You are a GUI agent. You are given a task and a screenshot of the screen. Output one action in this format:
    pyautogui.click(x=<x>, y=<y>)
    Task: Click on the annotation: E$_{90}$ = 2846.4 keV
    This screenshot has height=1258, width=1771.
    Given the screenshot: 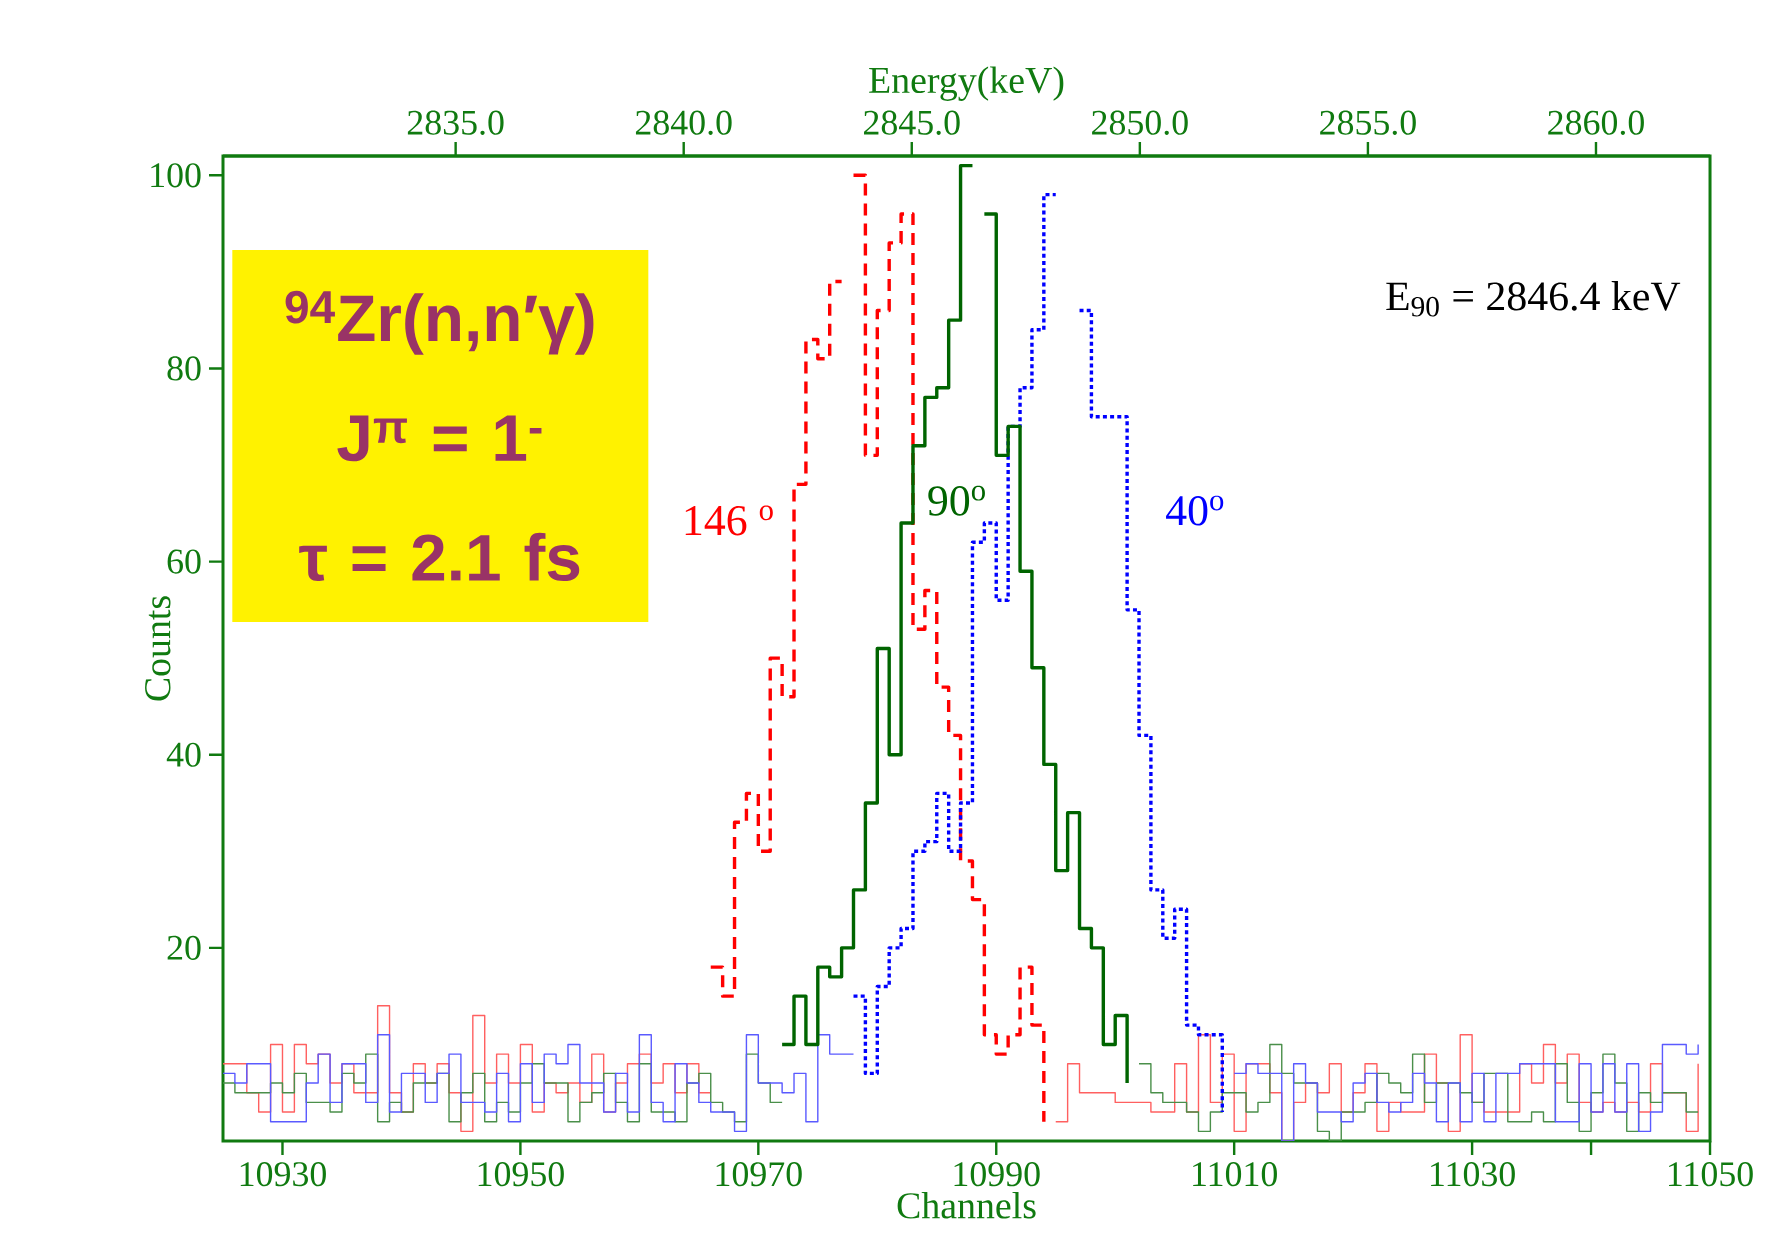 What is the action you would take?
    pyautogui.click(x=1533, y=299)
    